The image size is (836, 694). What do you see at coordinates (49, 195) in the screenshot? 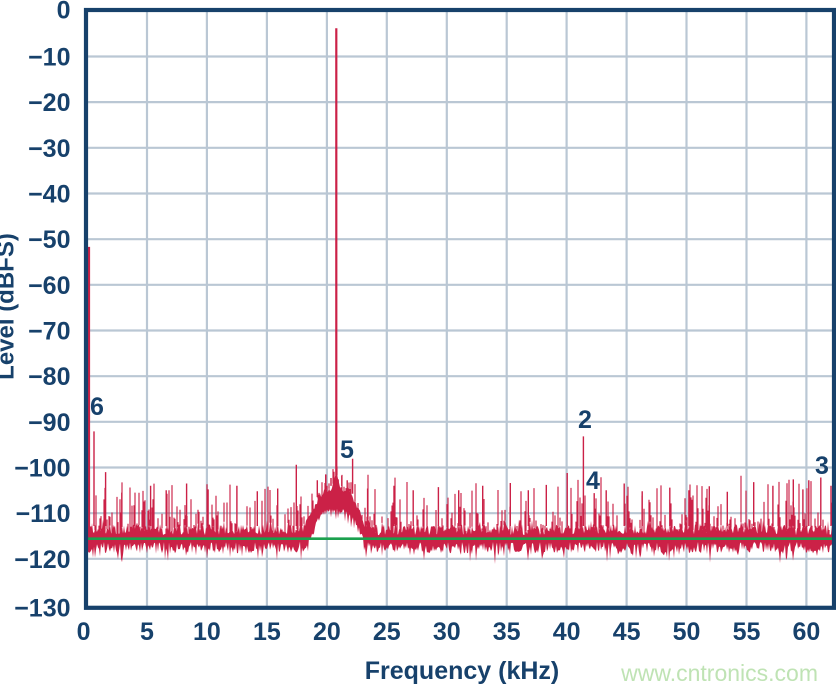
I see `svg-text: −40` at bounding box center [49, 195].